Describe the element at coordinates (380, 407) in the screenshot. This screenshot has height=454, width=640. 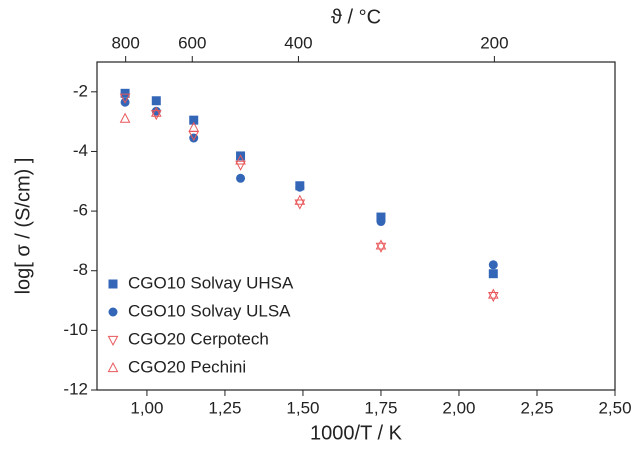
I see `x-tick-label: 1,75` at that location.